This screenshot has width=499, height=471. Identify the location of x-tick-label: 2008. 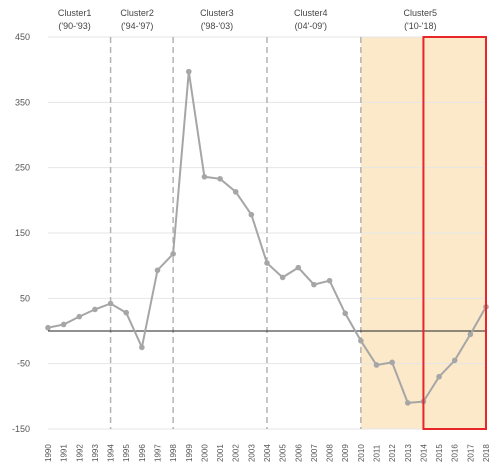
(330, 453).